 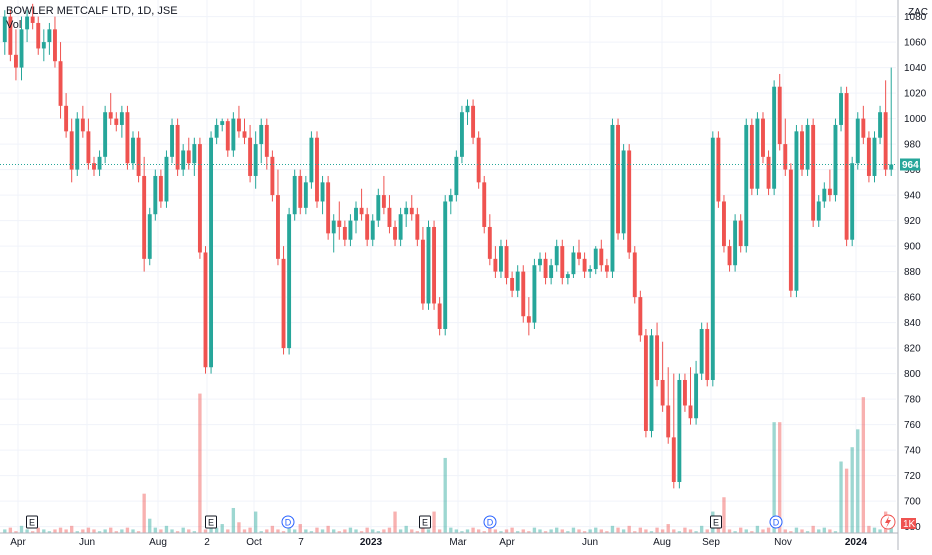 I want to click on y-tick-label: 860, so click(x=912, y=298).